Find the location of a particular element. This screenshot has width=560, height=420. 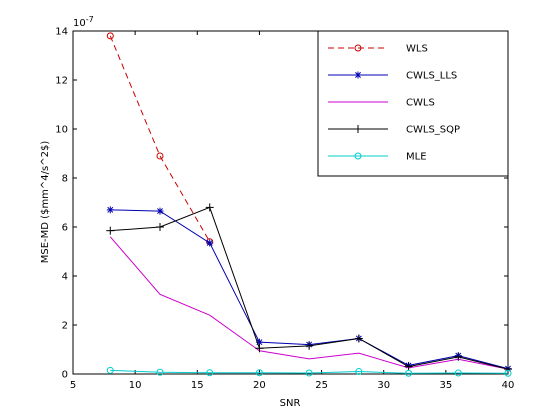

legend-item: CWLS is located at coordinates (381, 103).